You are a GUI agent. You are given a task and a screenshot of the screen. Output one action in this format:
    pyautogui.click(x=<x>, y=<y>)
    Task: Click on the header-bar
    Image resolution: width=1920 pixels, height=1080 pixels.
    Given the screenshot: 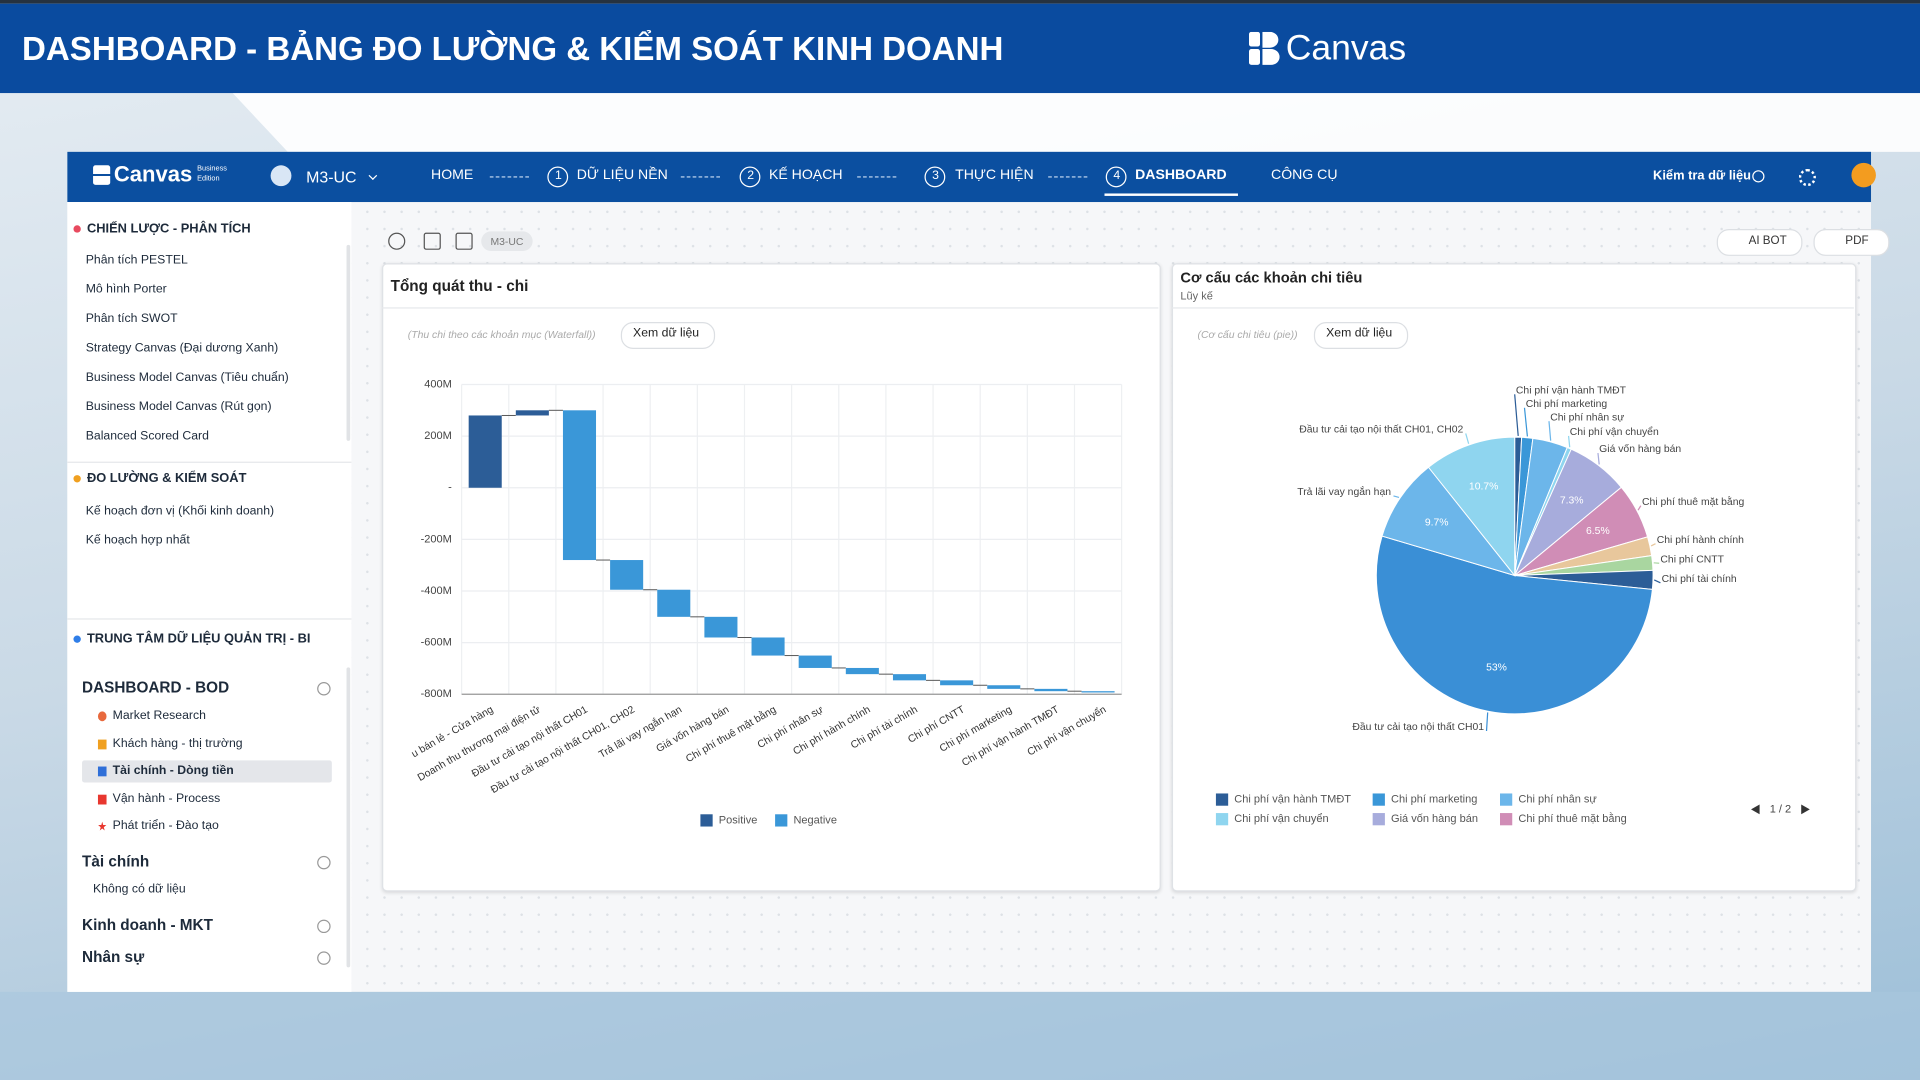 What is the action you would take?
    pyautogui.click(x=960, y=48)
    